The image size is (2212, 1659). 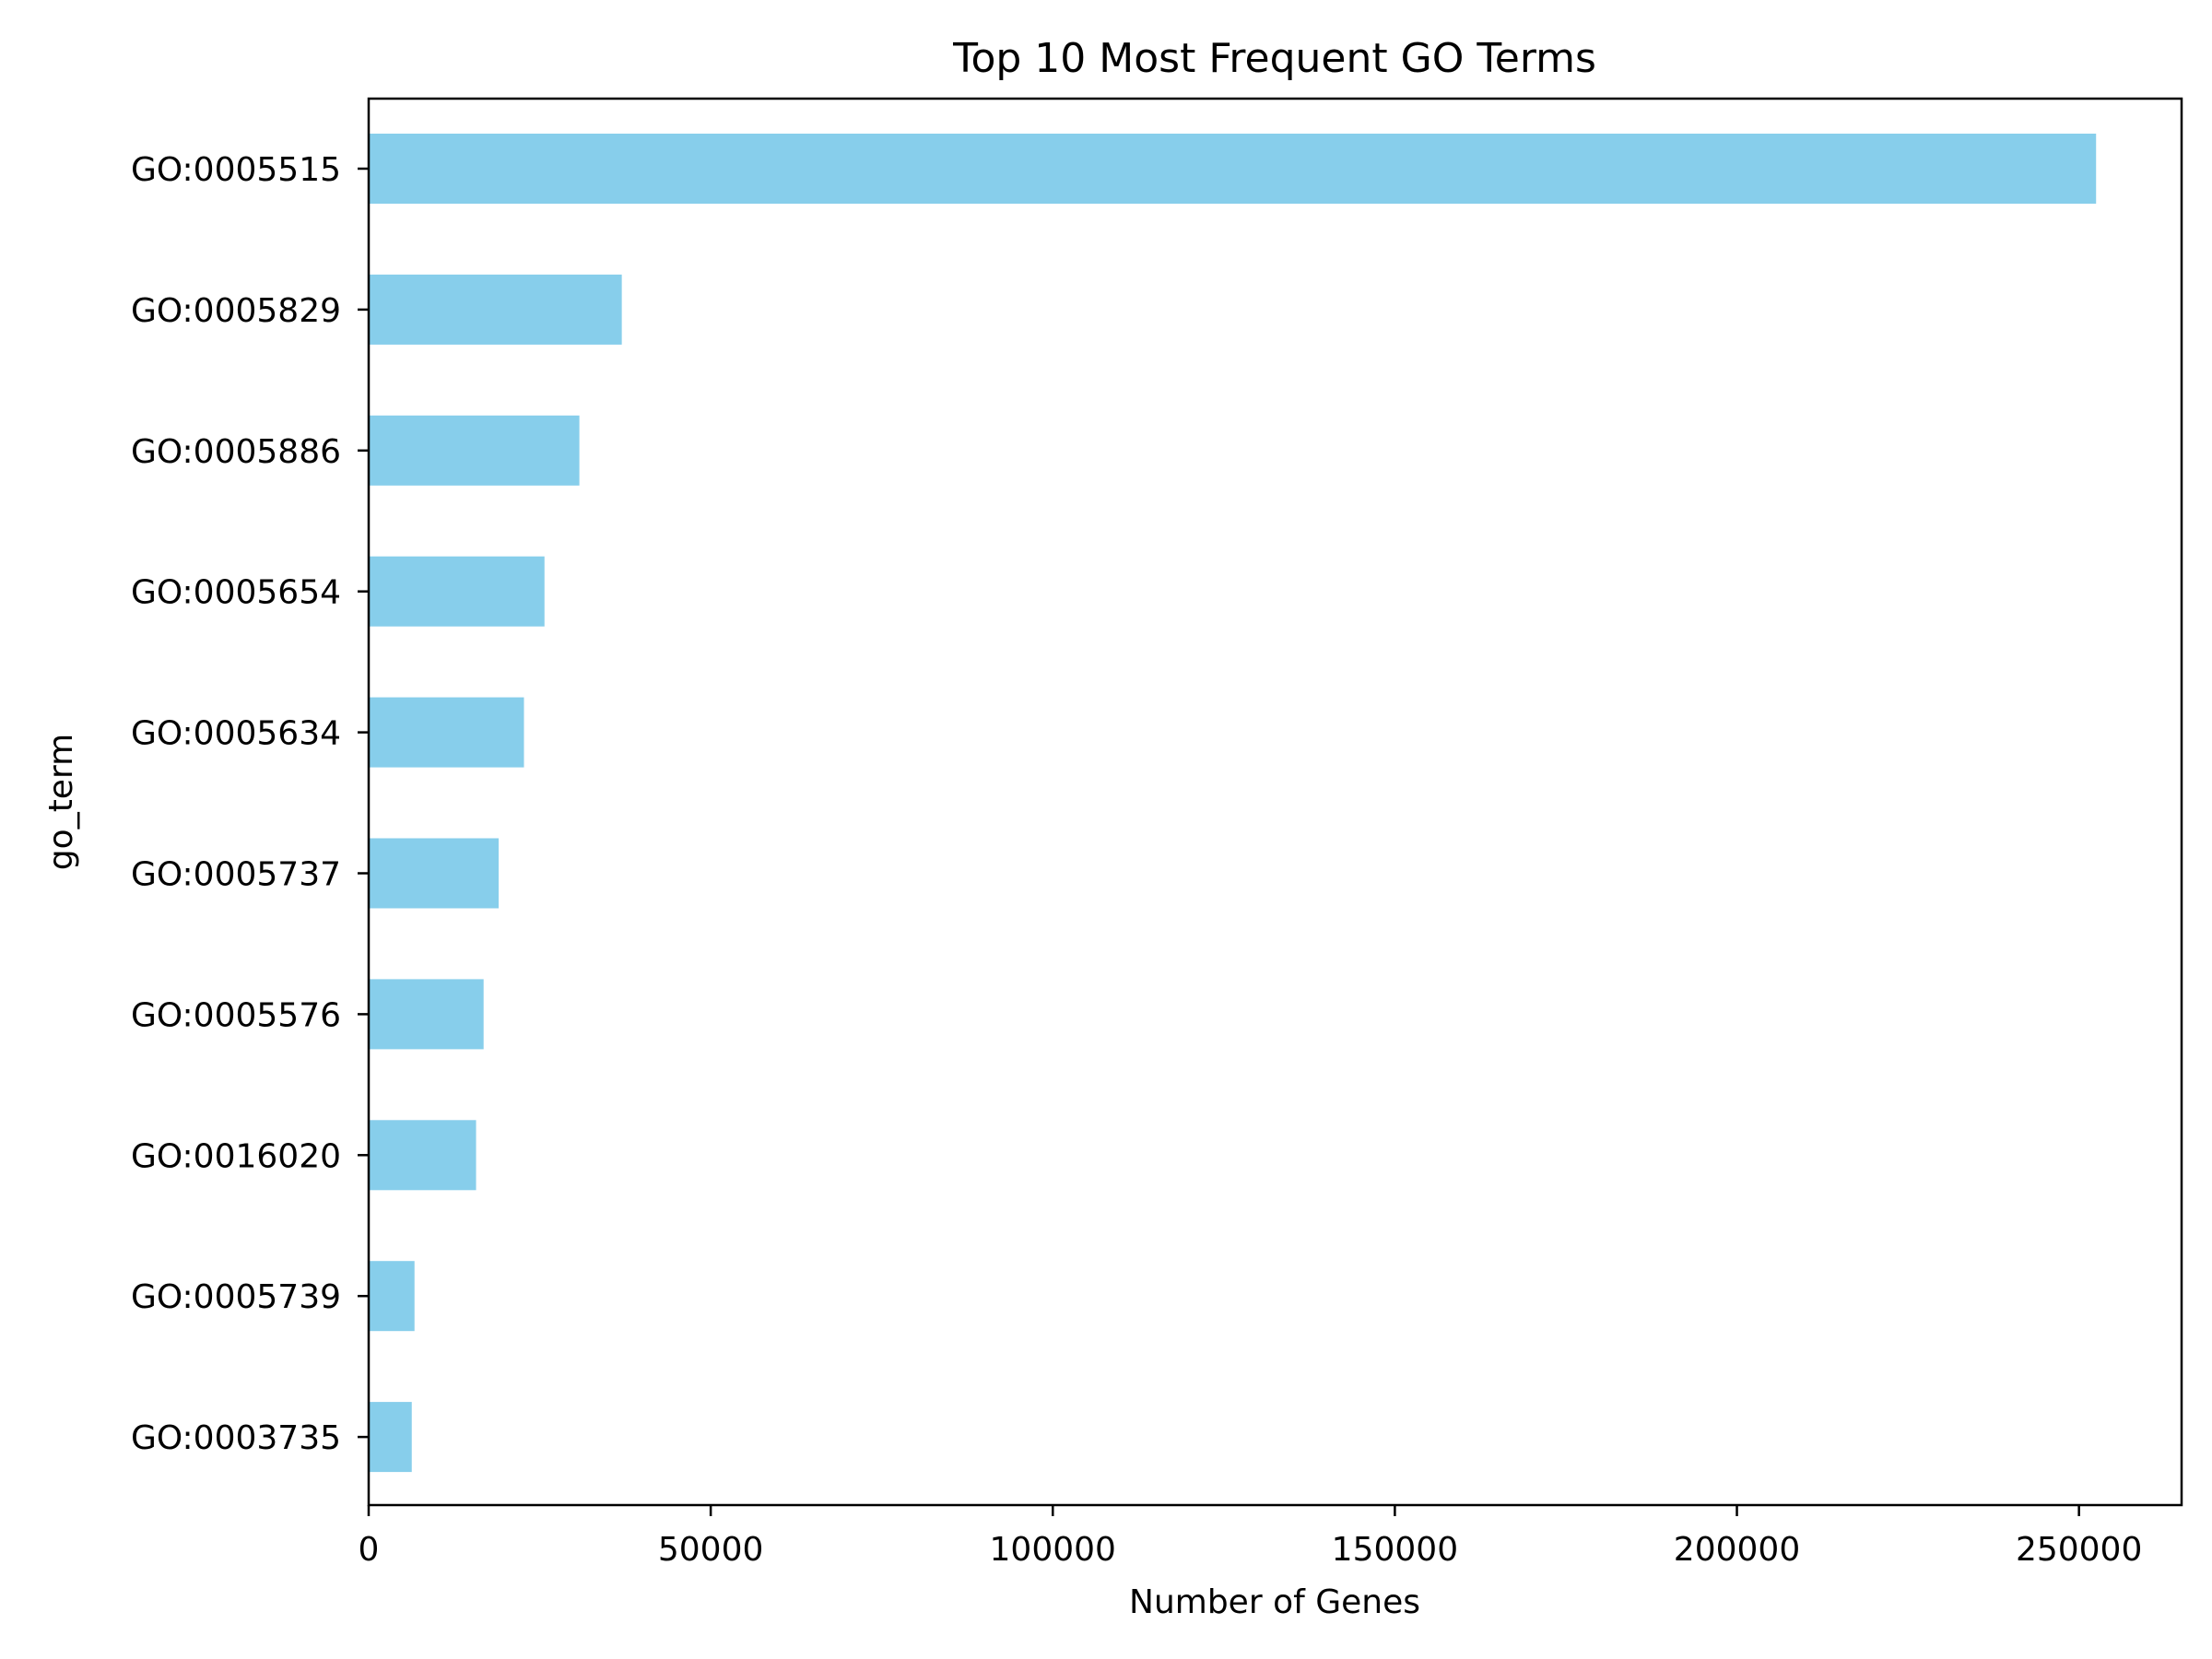 I want to click on y-tick-label: GO:0005515, so click(x=236, y=170).